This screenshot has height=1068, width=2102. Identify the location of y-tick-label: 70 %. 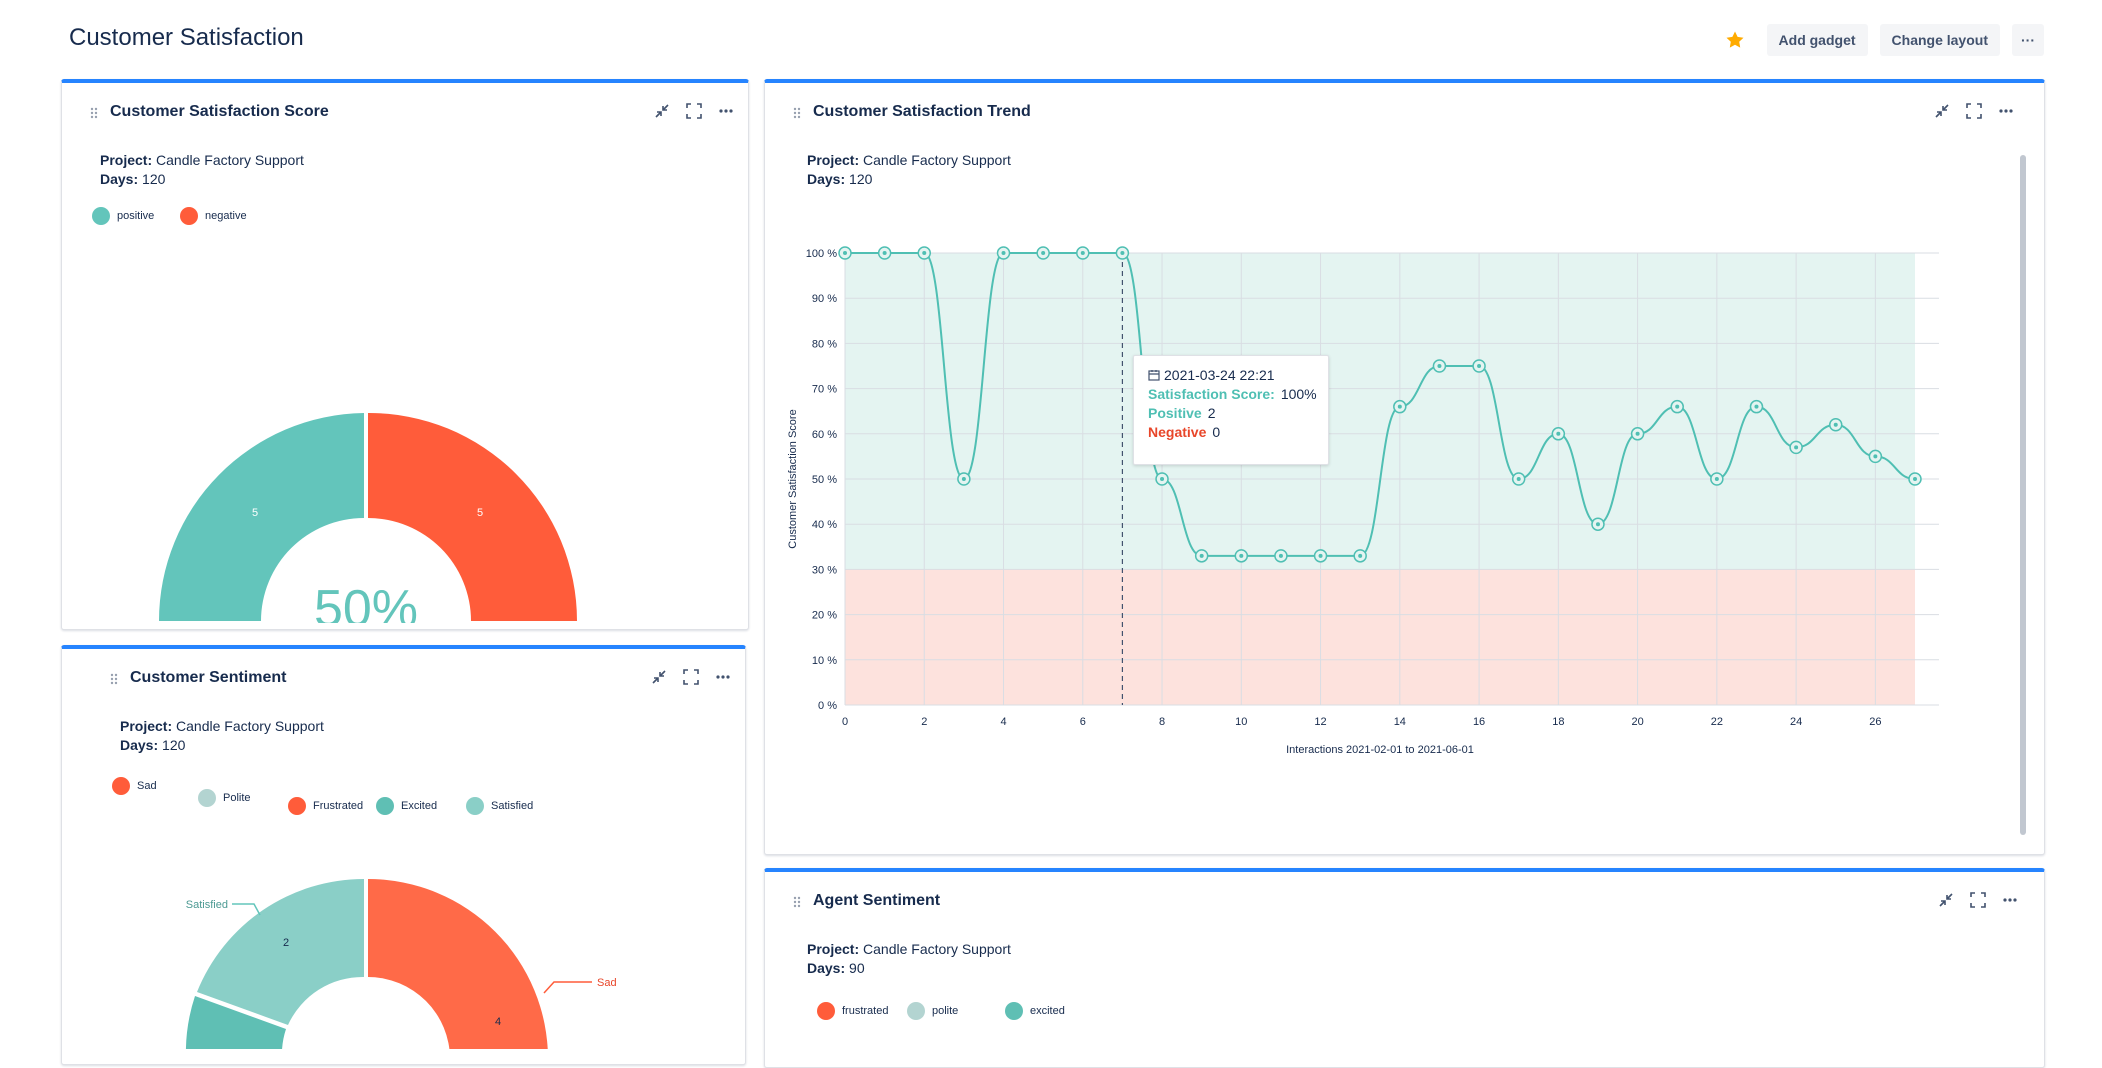
(824, 390).